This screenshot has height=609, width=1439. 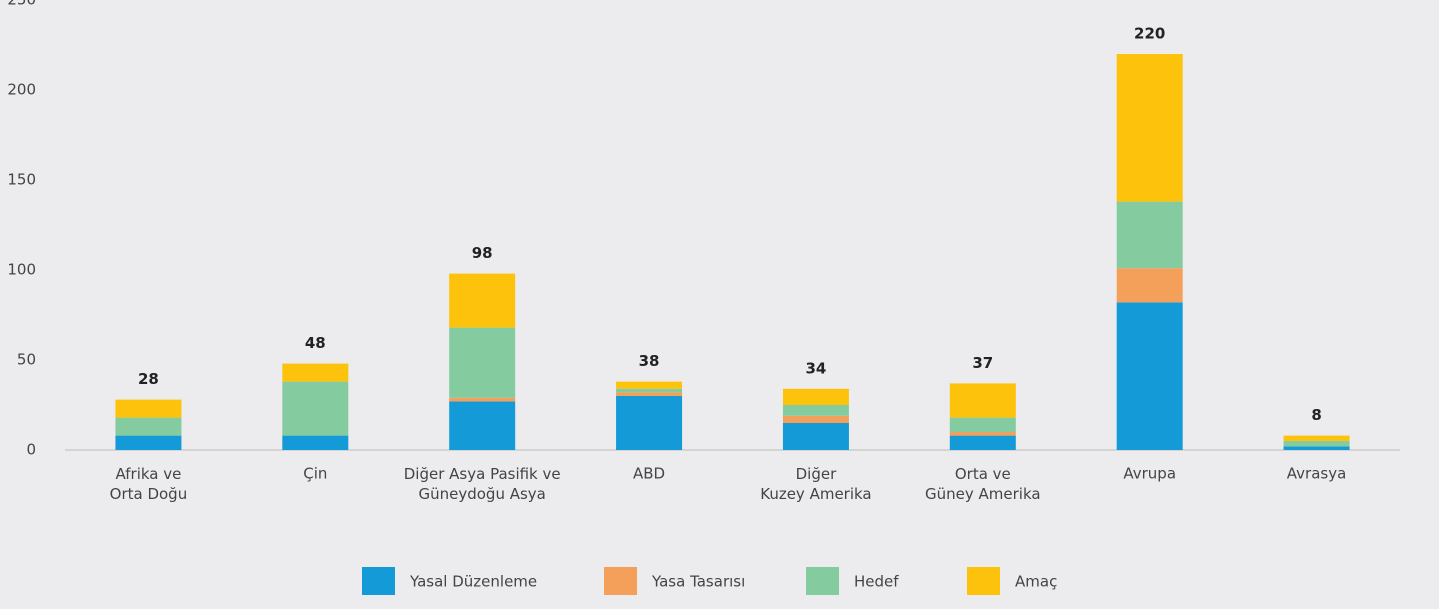 I want to click on total-label: 38, so click(x=649, y=361).